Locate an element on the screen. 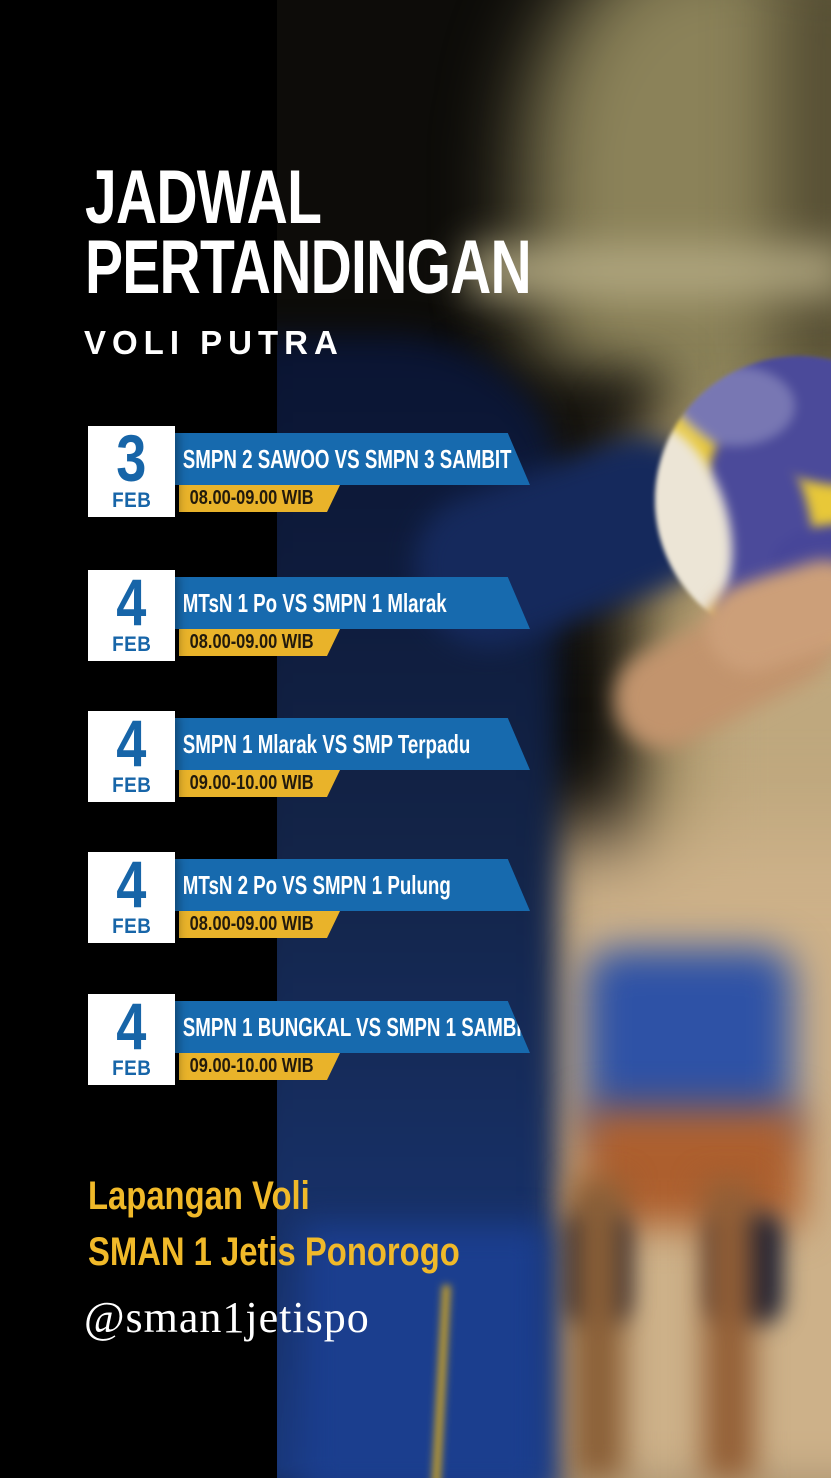  volleyball-highlight is located at coordinates (735, 406).